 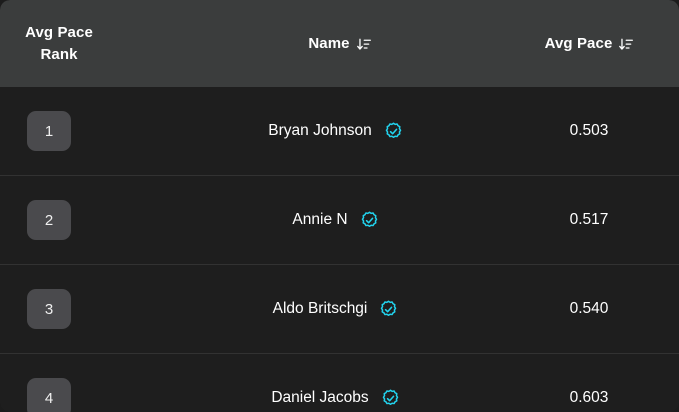 I want to click on athlete-name-group: Annie N, so click(x=335, y=220).